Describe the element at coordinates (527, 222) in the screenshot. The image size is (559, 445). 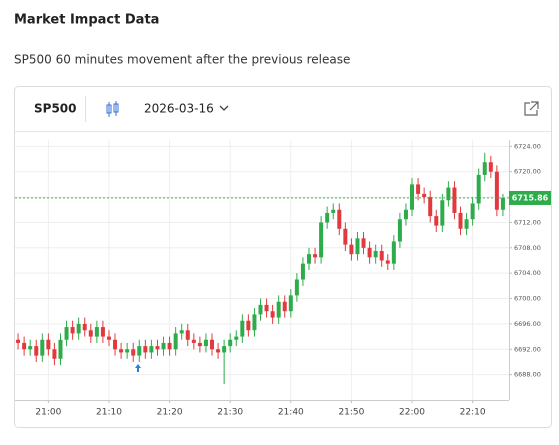
I see `y-tick-label: 6712.00` at that location.